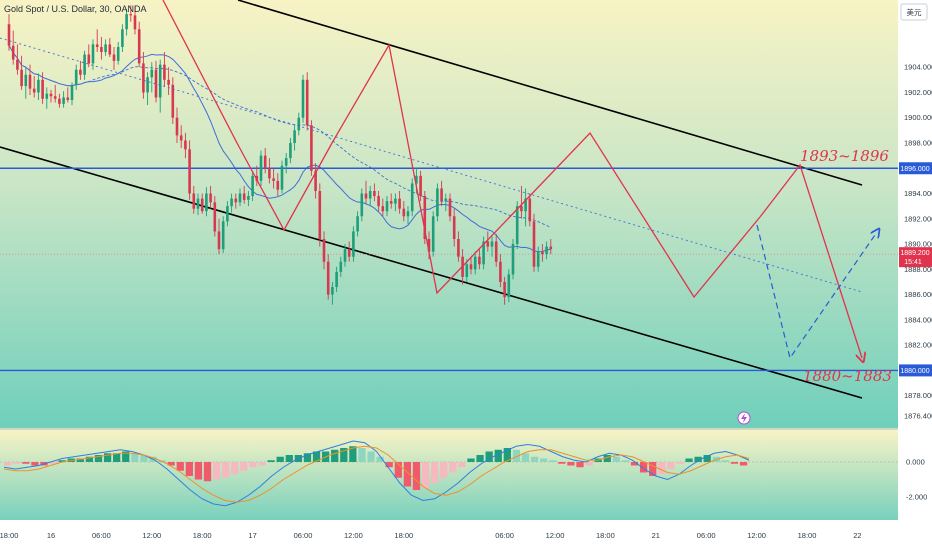 The width and height of the screenshot is (932, 550). I want to click on price-tick-label: 1904.000, so click(918, 67).